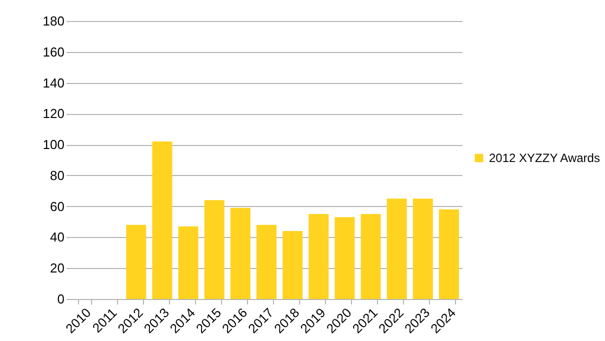  What do you see at coordinates (60, 299) in the screenshot?
I see `y-tick-label: 0` at bounding box center [60, 299].